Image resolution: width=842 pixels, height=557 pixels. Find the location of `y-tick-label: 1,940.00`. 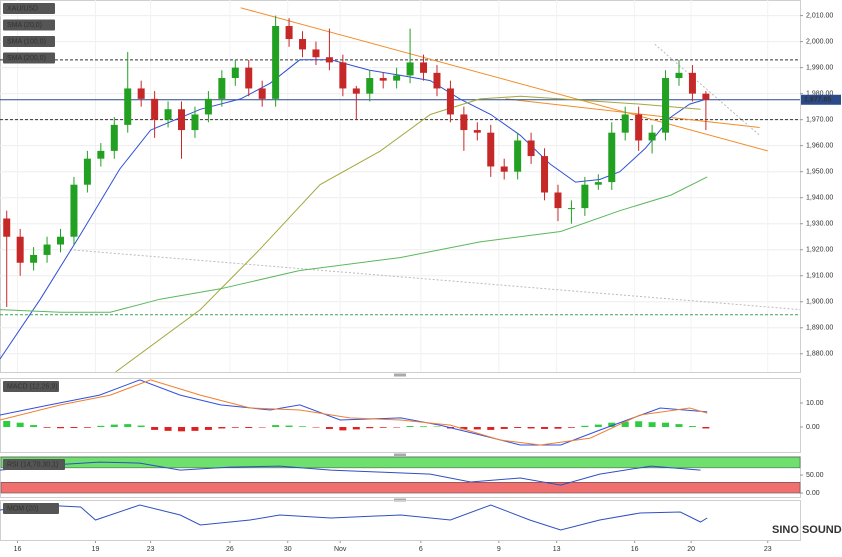

y-tick-label: 1,940.00 is located at coordinates (819, 198).